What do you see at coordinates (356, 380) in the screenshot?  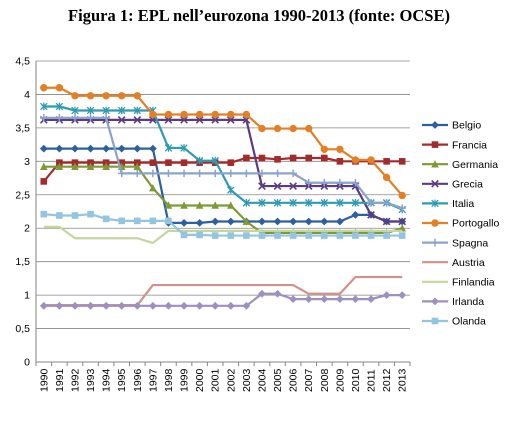 I see `x-tick-label: 2010` at bounding box center [356, 380].